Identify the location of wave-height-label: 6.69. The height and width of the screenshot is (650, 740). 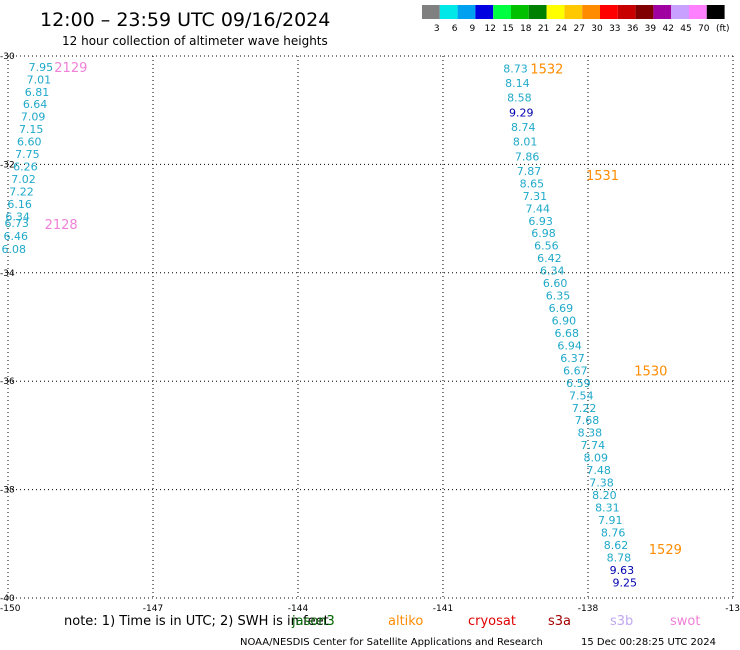
(561, 308).